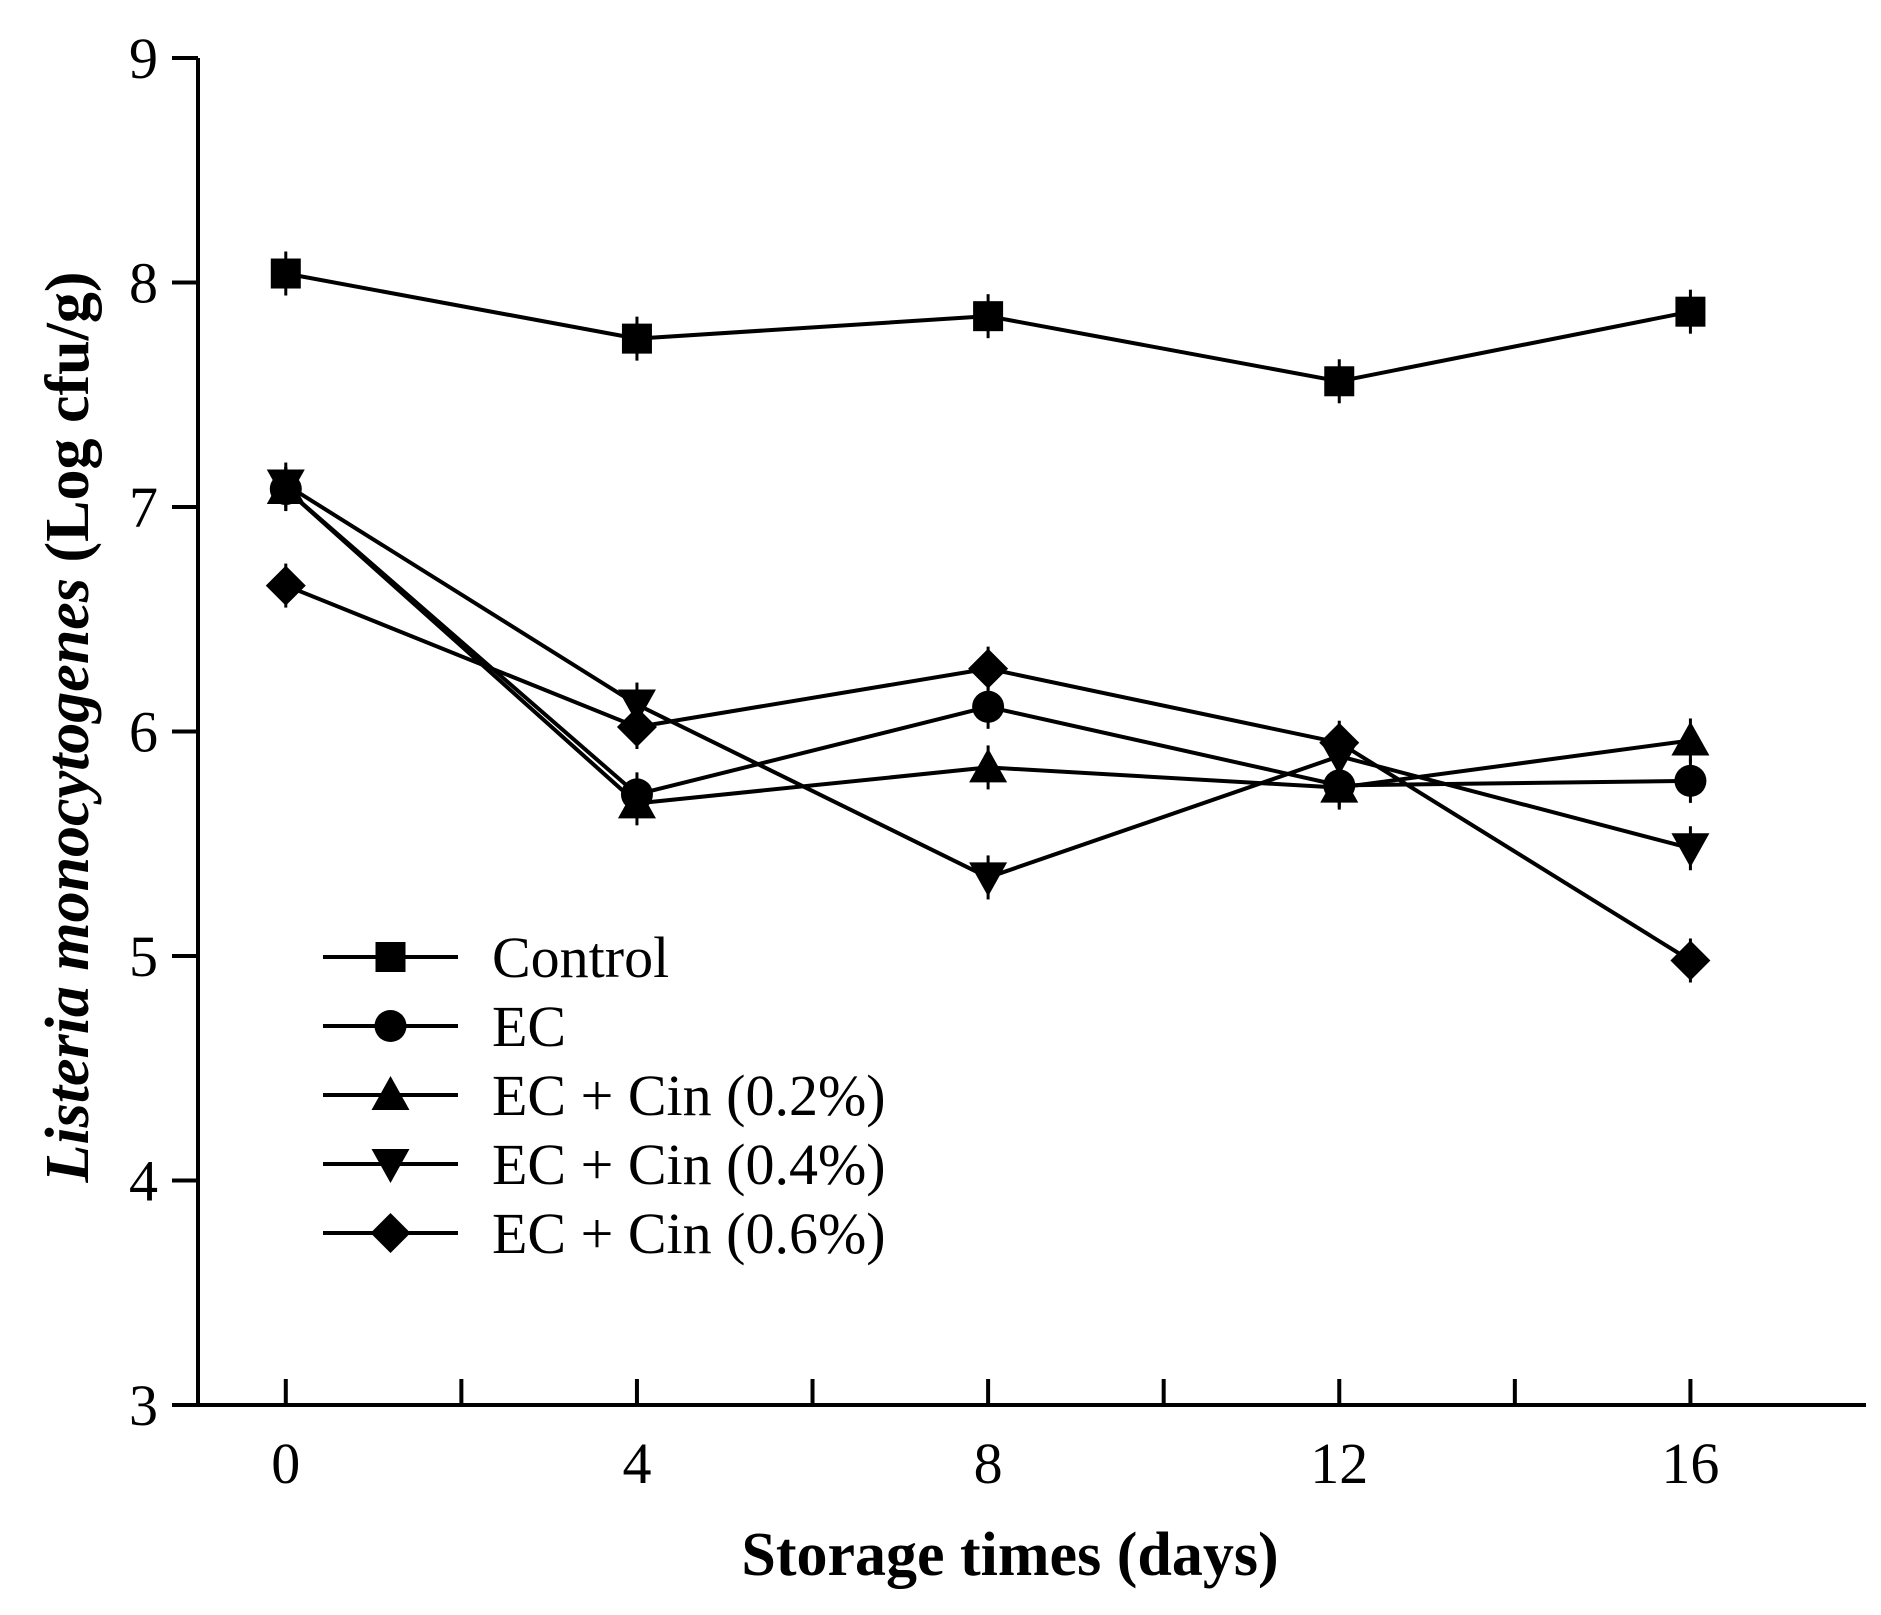  What do you see at coordinates (143, 58) in the screenshot?
I see `y-tick-label: 9` at bounding box center [143, 58].